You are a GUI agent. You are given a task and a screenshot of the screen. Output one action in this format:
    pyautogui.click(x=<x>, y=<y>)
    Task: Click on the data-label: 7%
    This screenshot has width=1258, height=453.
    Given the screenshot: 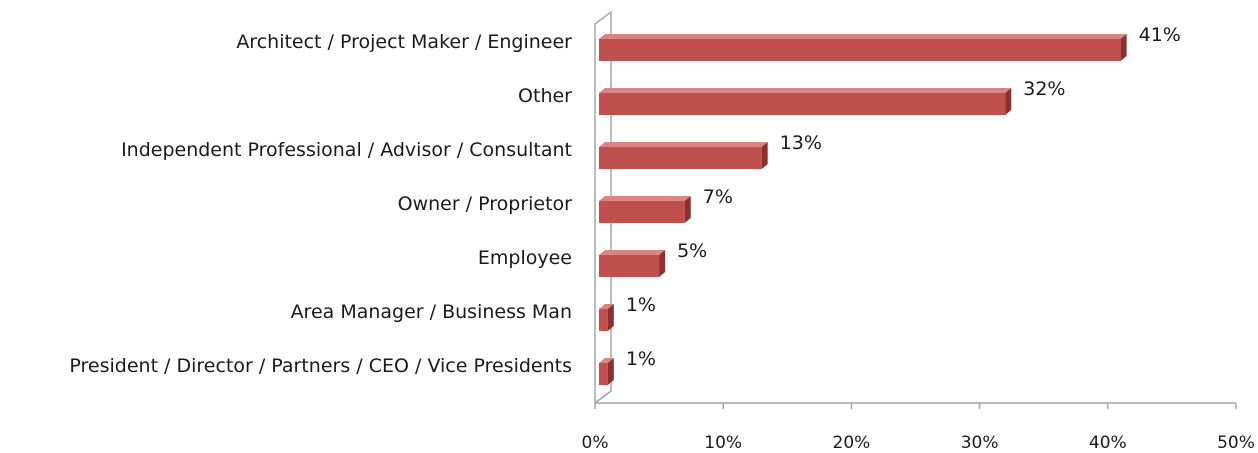 What is the action you would take?
    pyautogui.click(x=718, y=197)
    